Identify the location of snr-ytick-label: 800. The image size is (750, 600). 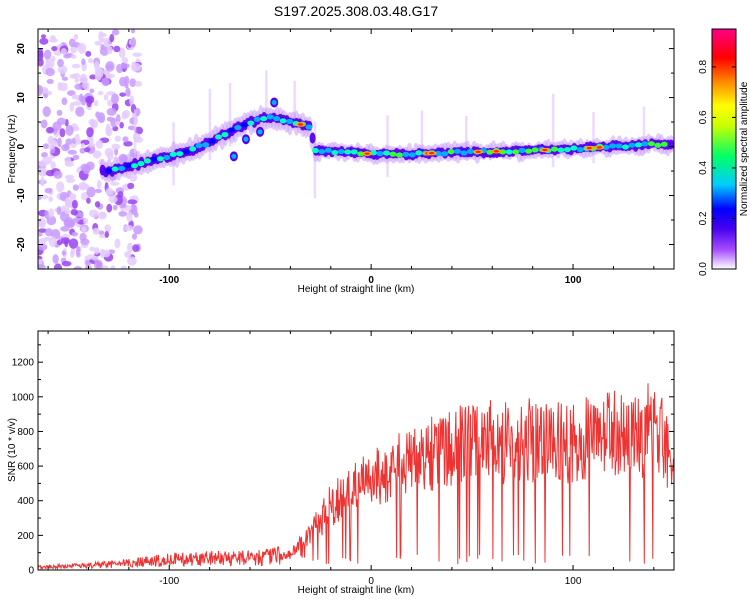
(25, 432).